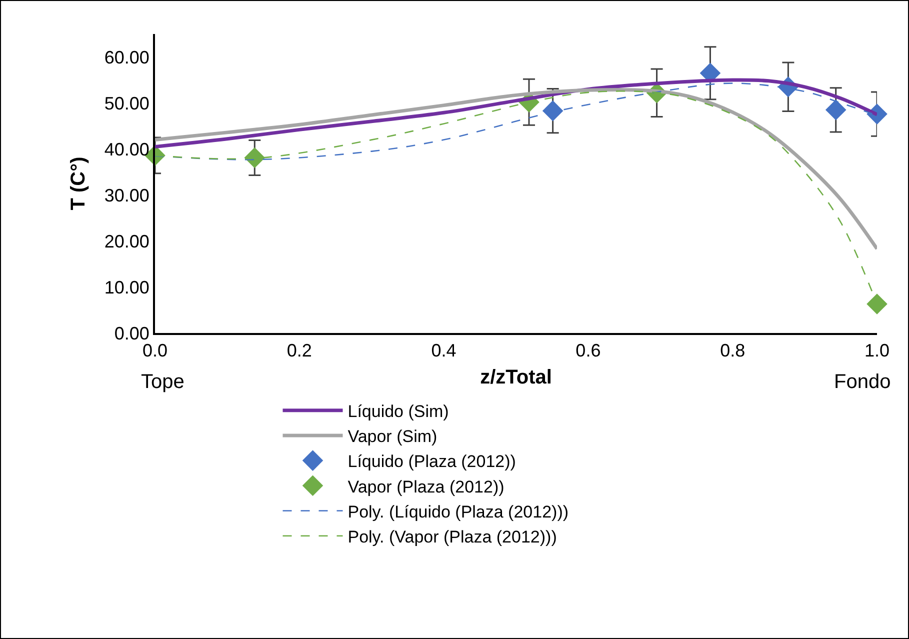 The image size is (909, 639). Describe the element at coordinates (426, 486) in the screenshot. I see `legend-label: Vapor (Plaza (2012))` at that location.